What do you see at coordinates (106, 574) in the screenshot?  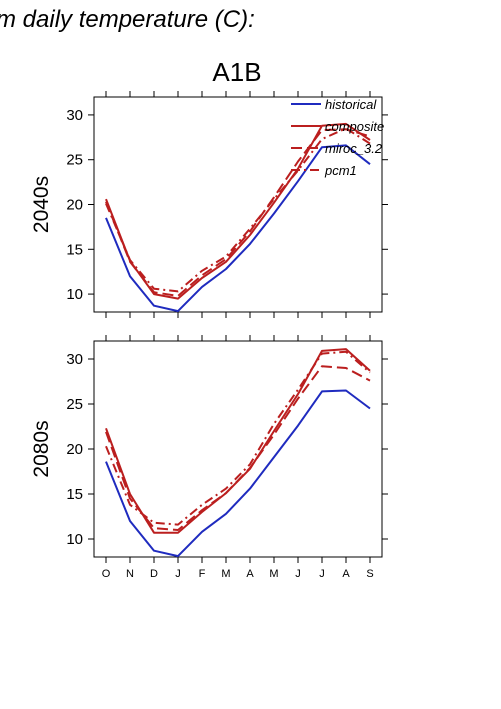 I see `x-tick-label: O` at bounding box center [106, 574].